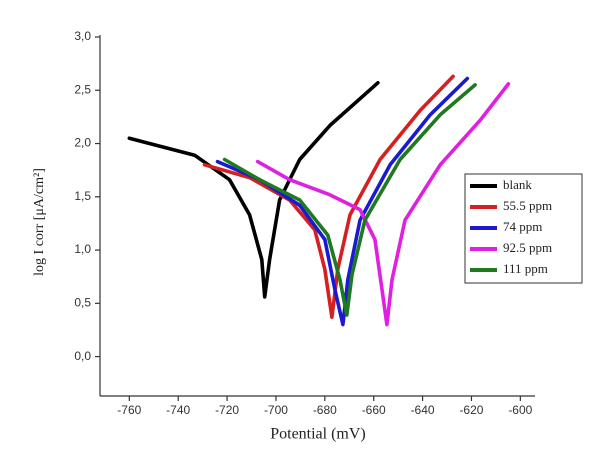  What do you see at coordinates (471, 410) in the screenshot?
I see `x-tick-label: -620` at bounding box center [471, 410].